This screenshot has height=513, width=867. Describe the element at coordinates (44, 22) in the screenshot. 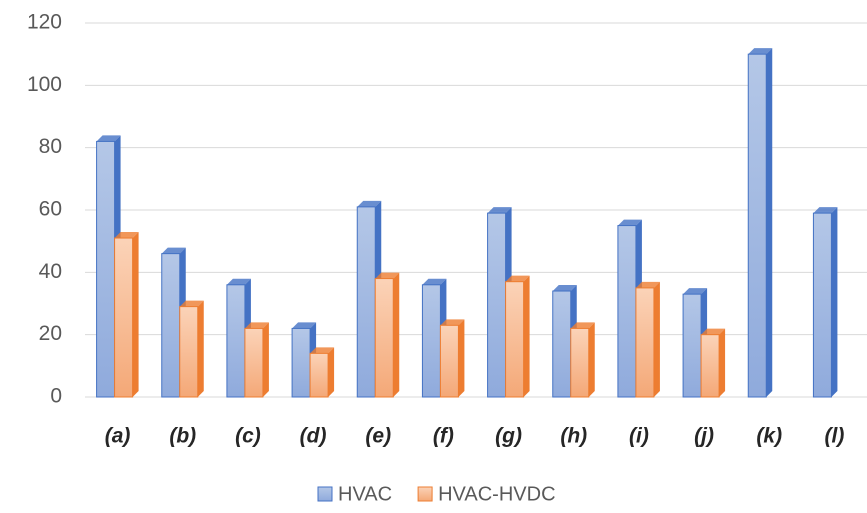

I see `y-tick-label: 120` at that location.